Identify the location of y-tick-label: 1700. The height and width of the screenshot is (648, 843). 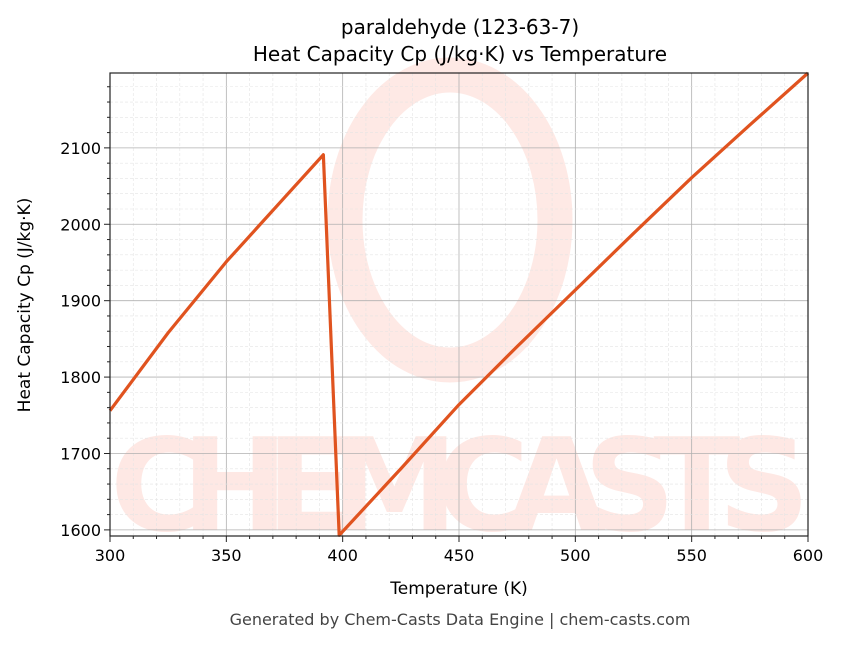
(80, 453).